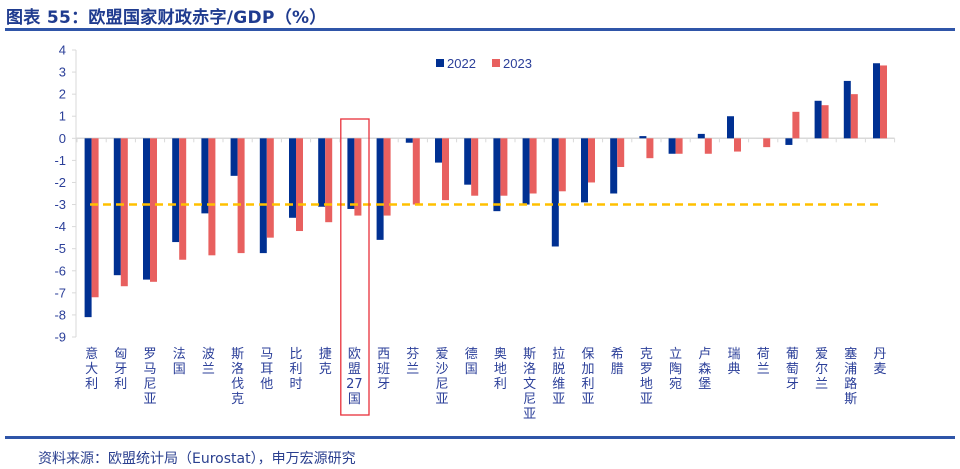  Describe the element at coordinates (60, 270) in the screenshot. I see `y-tick-label: -6` at that location.